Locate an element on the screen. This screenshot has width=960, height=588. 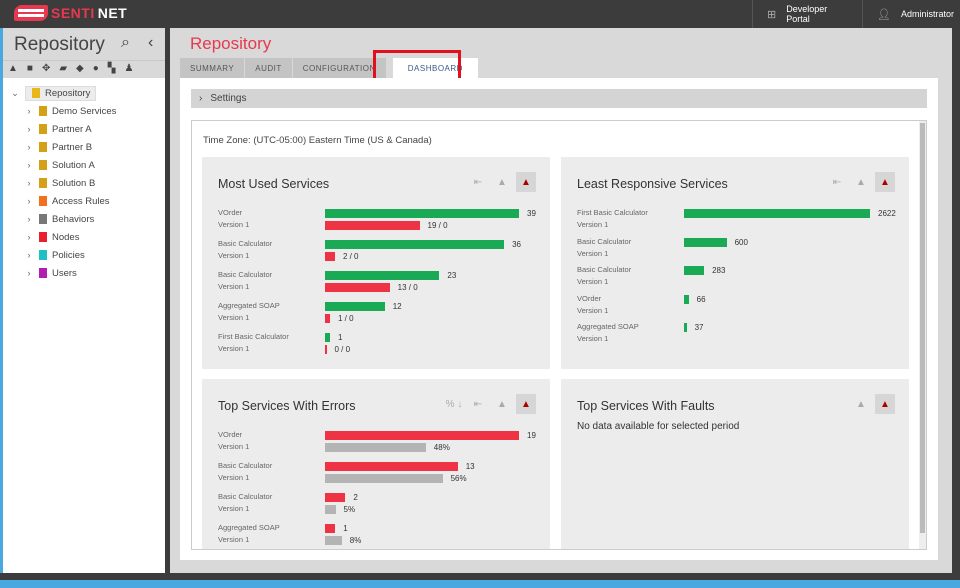
tree-item: › Nodes is located at coordinates (84, 237).